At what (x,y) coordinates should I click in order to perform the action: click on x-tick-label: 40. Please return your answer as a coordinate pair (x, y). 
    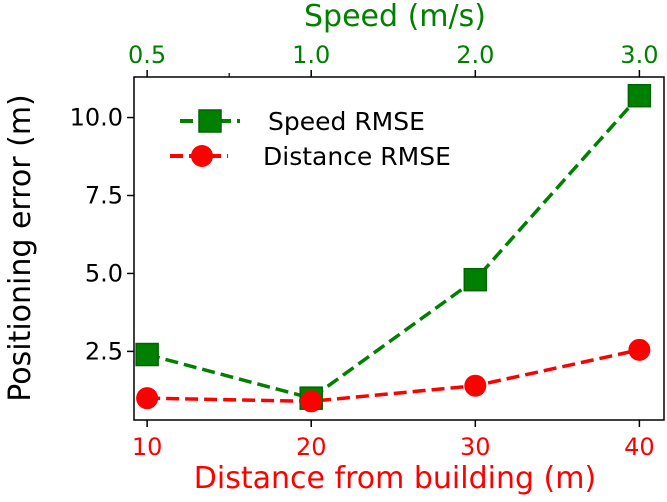
    Looking at the image, I should click on (639, 447).